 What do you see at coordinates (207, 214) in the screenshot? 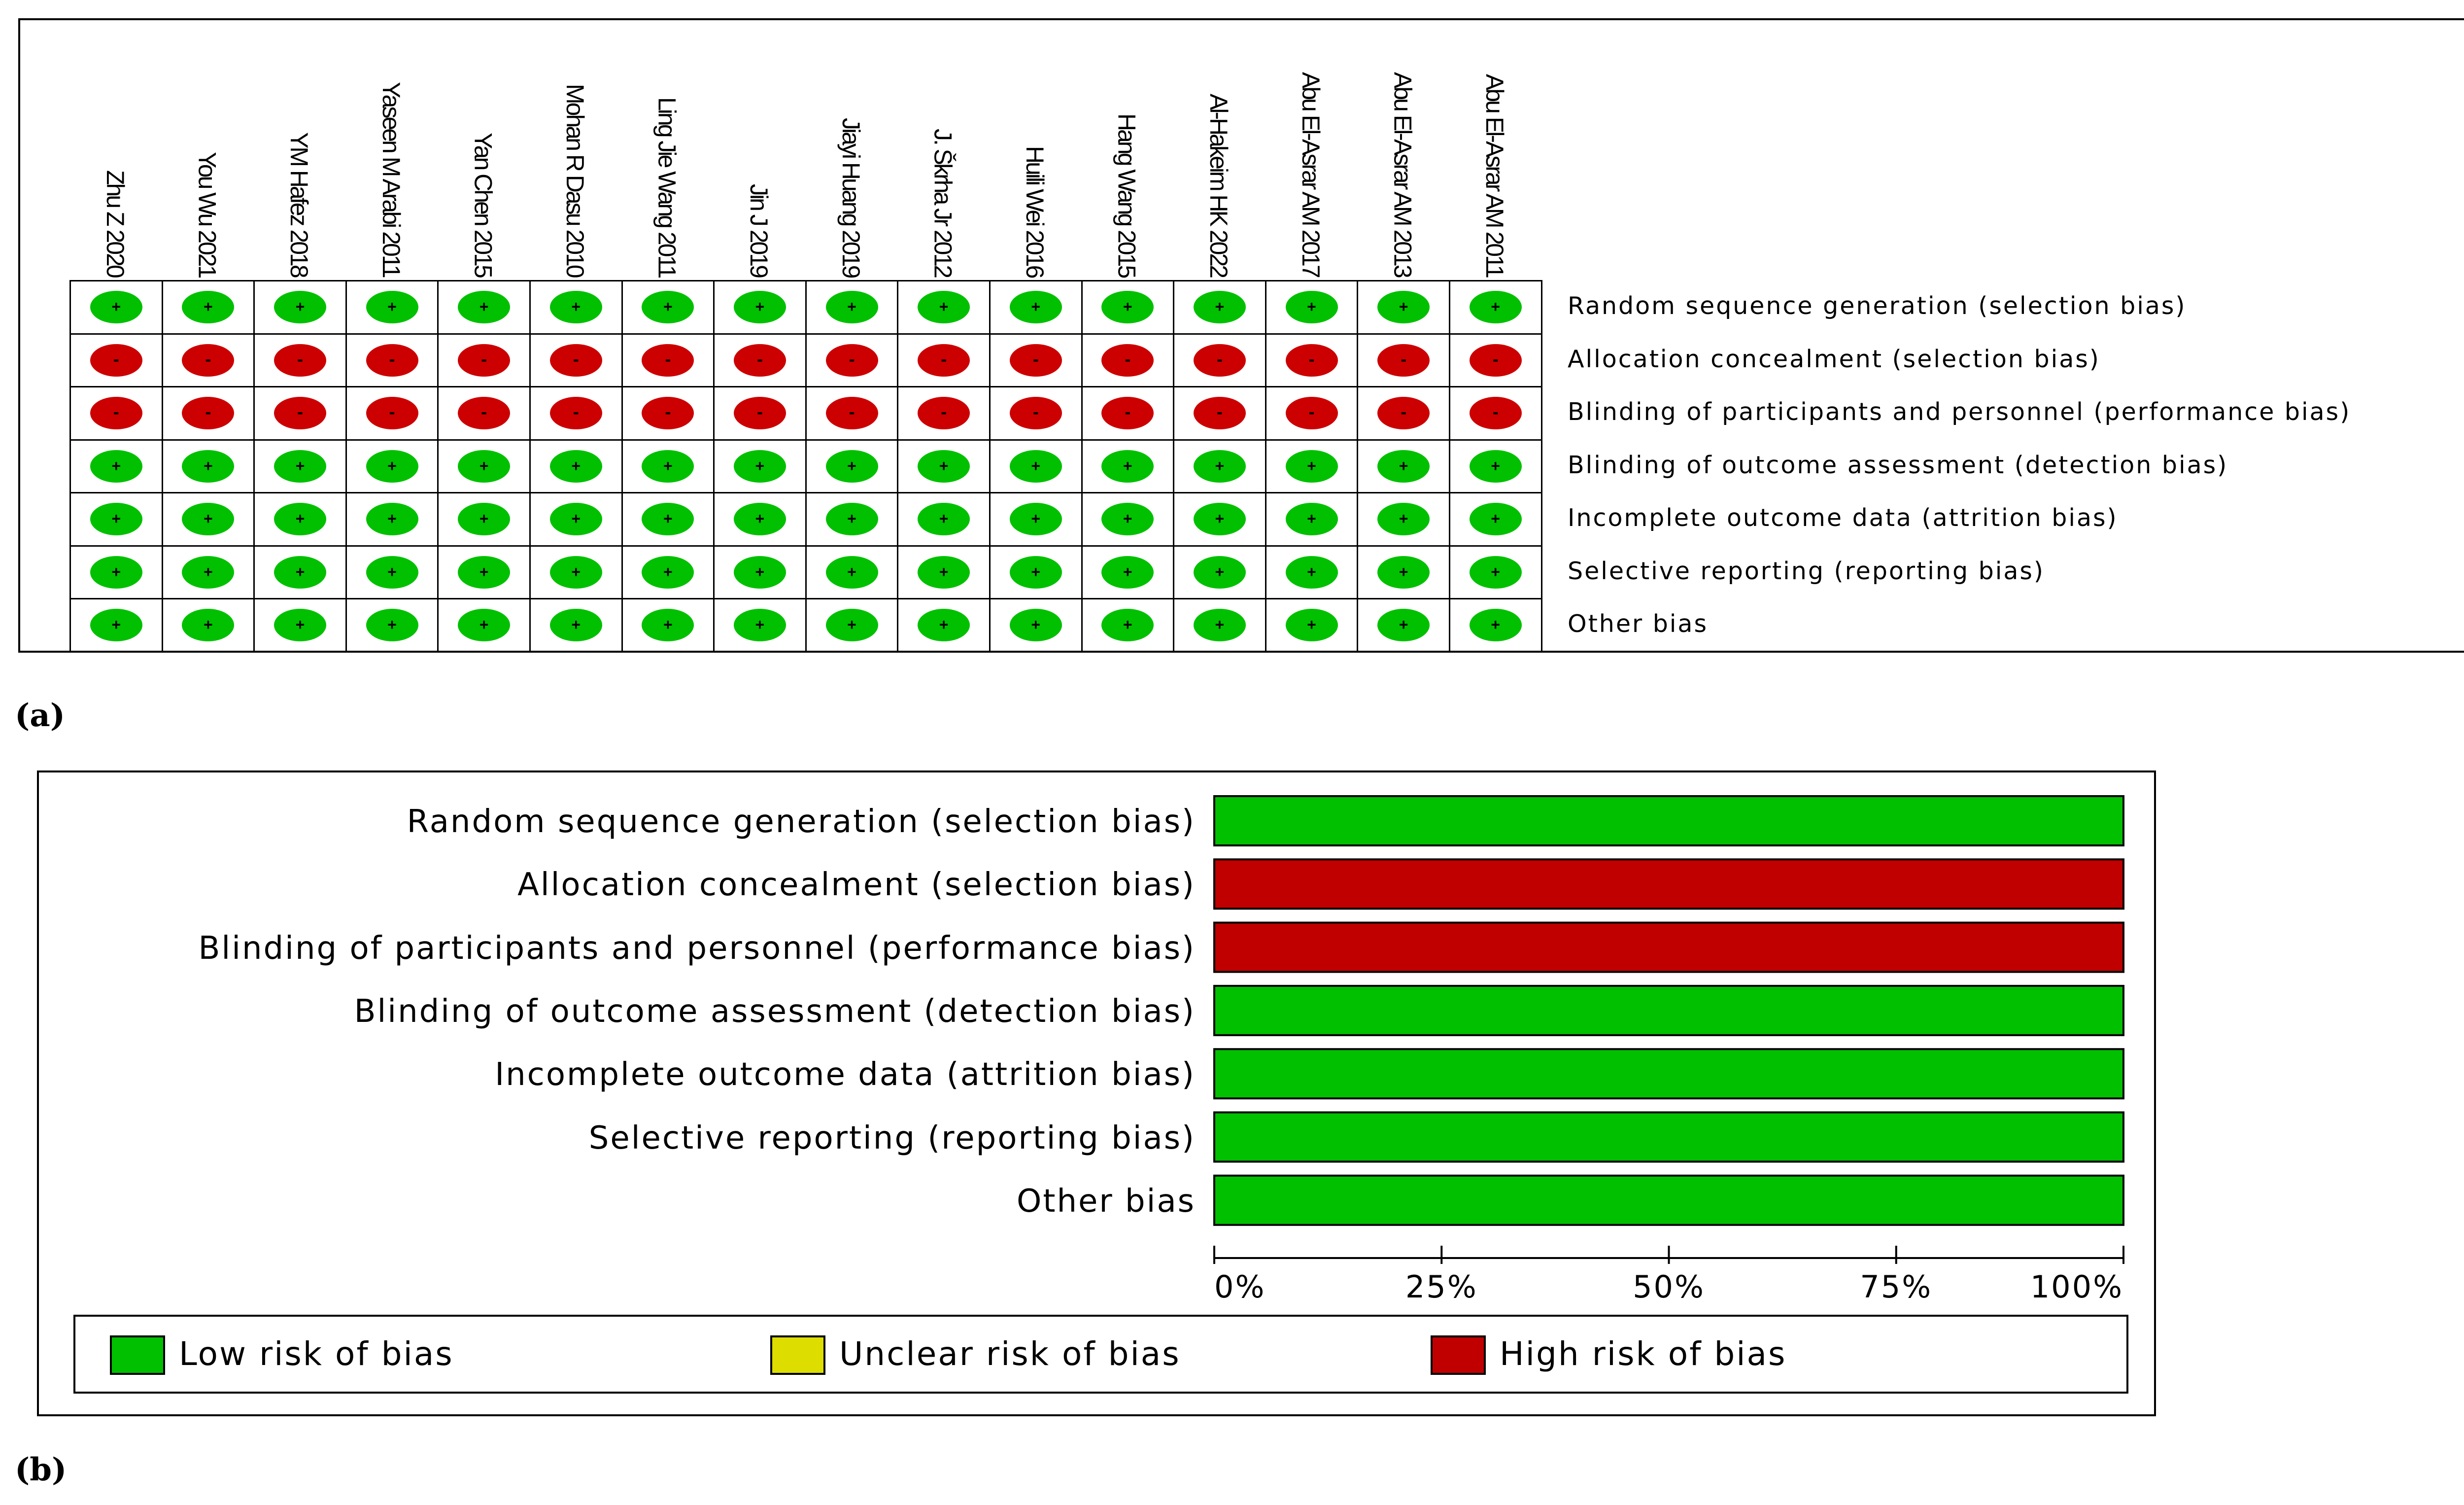
I see `study-label-text: You Wu 2021` at bounding box center [207, 214].